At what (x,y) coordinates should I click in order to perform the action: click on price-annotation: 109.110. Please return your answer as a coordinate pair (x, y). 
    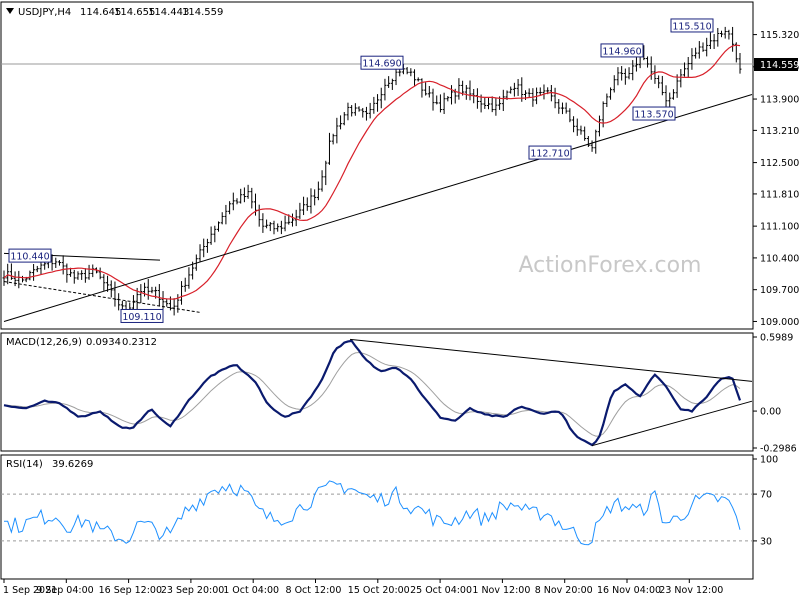
    Looking at the image, I should click on (142, 315).